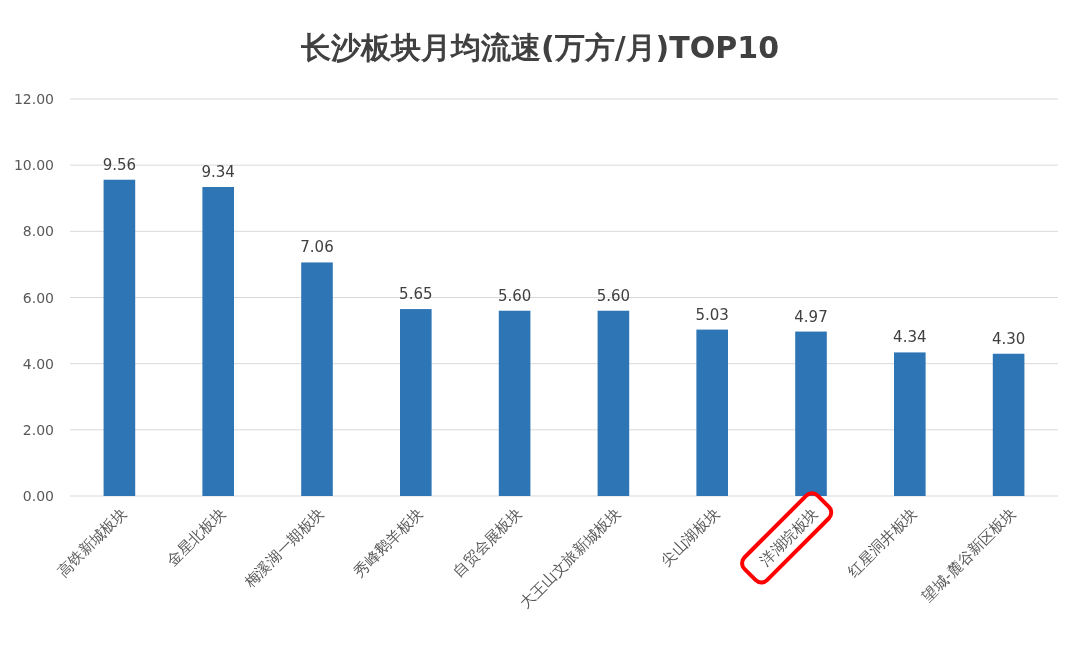 The image size is (1080, 648). I want to click on y-tick-label: 12.00, so click(33, 99).